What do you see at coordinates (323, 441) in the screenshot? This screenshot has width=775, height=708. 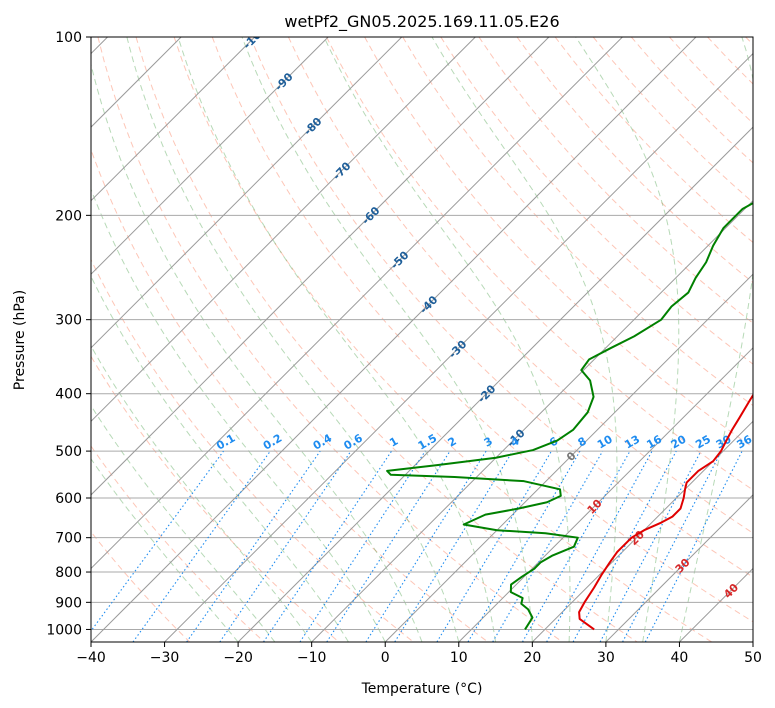 I see `mixing-ratio-label: 0.4` at bounding box center [323, 441].